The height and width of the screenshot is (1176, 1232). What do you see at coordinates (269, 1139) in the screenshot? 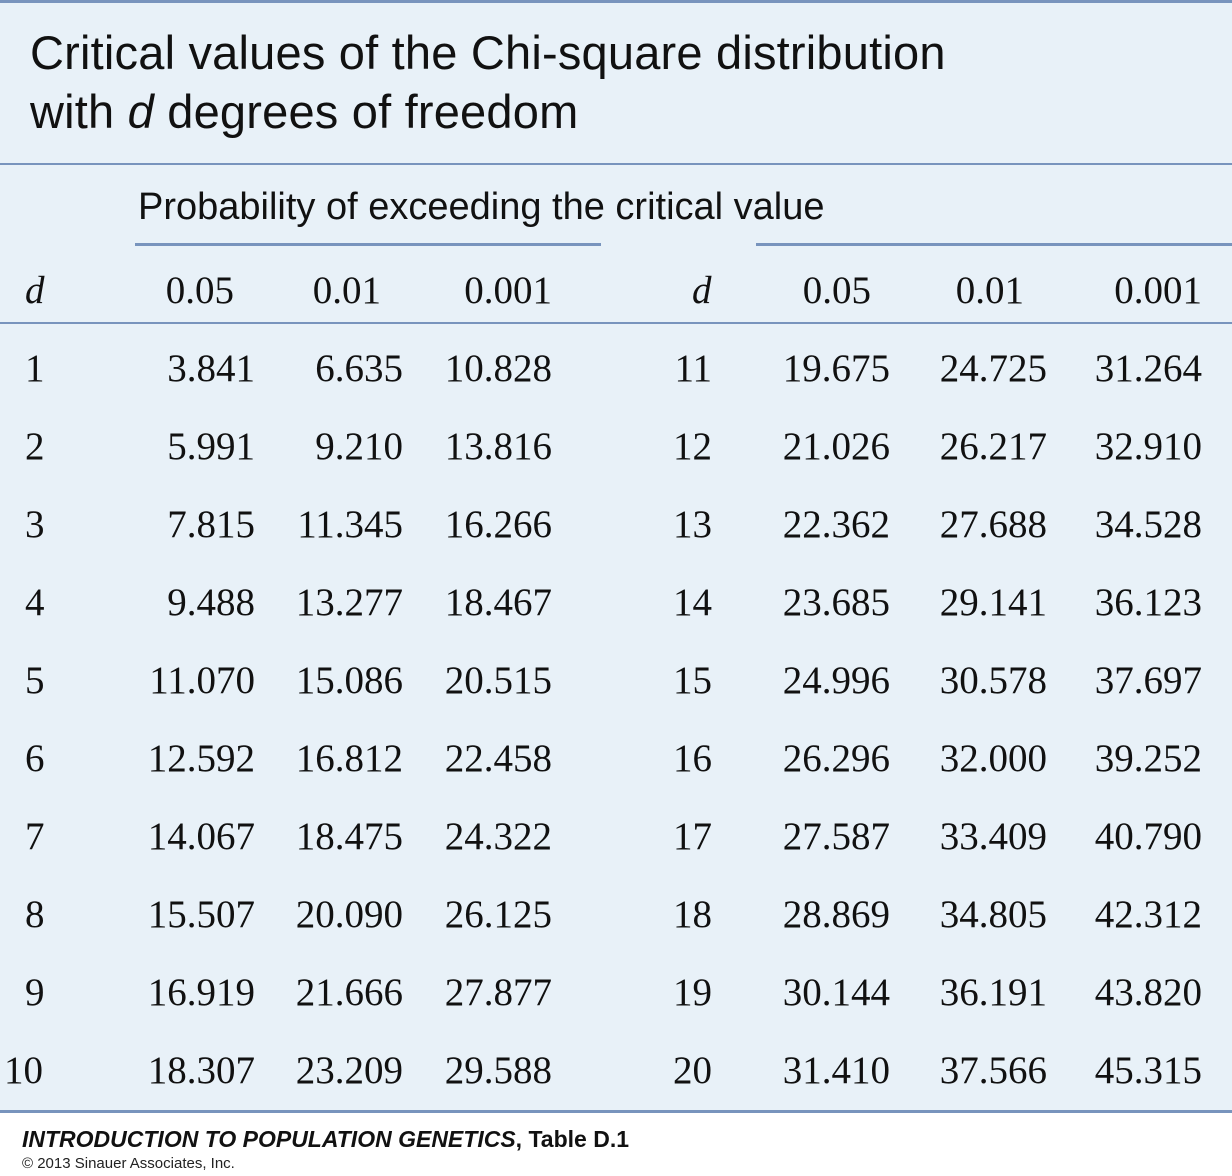
I see `book-title: INTRODUCTION TO POPULATION GENETICS` at bounding box center [269, 1139].